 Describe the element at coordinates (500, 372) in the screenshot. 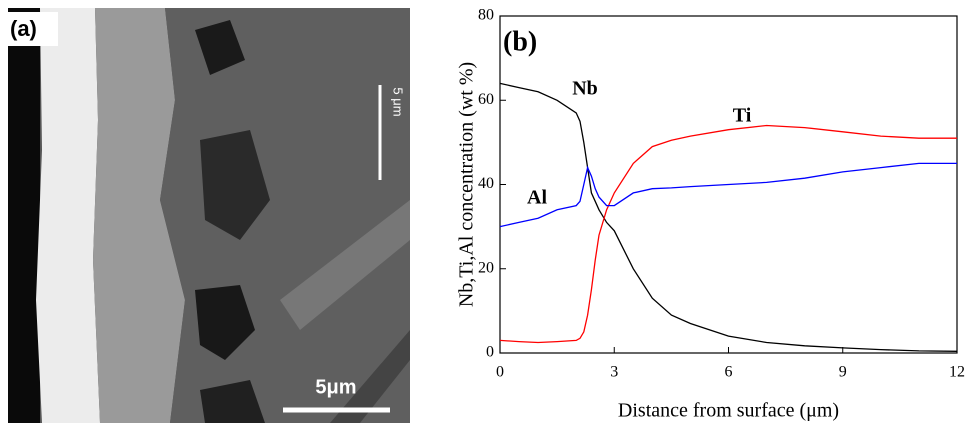

I see `x-tick-label: 0` at that location.